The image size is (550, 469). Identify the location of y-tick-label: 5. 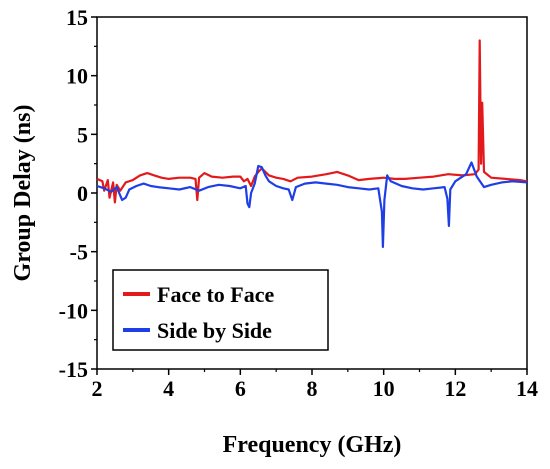
(82, 134).